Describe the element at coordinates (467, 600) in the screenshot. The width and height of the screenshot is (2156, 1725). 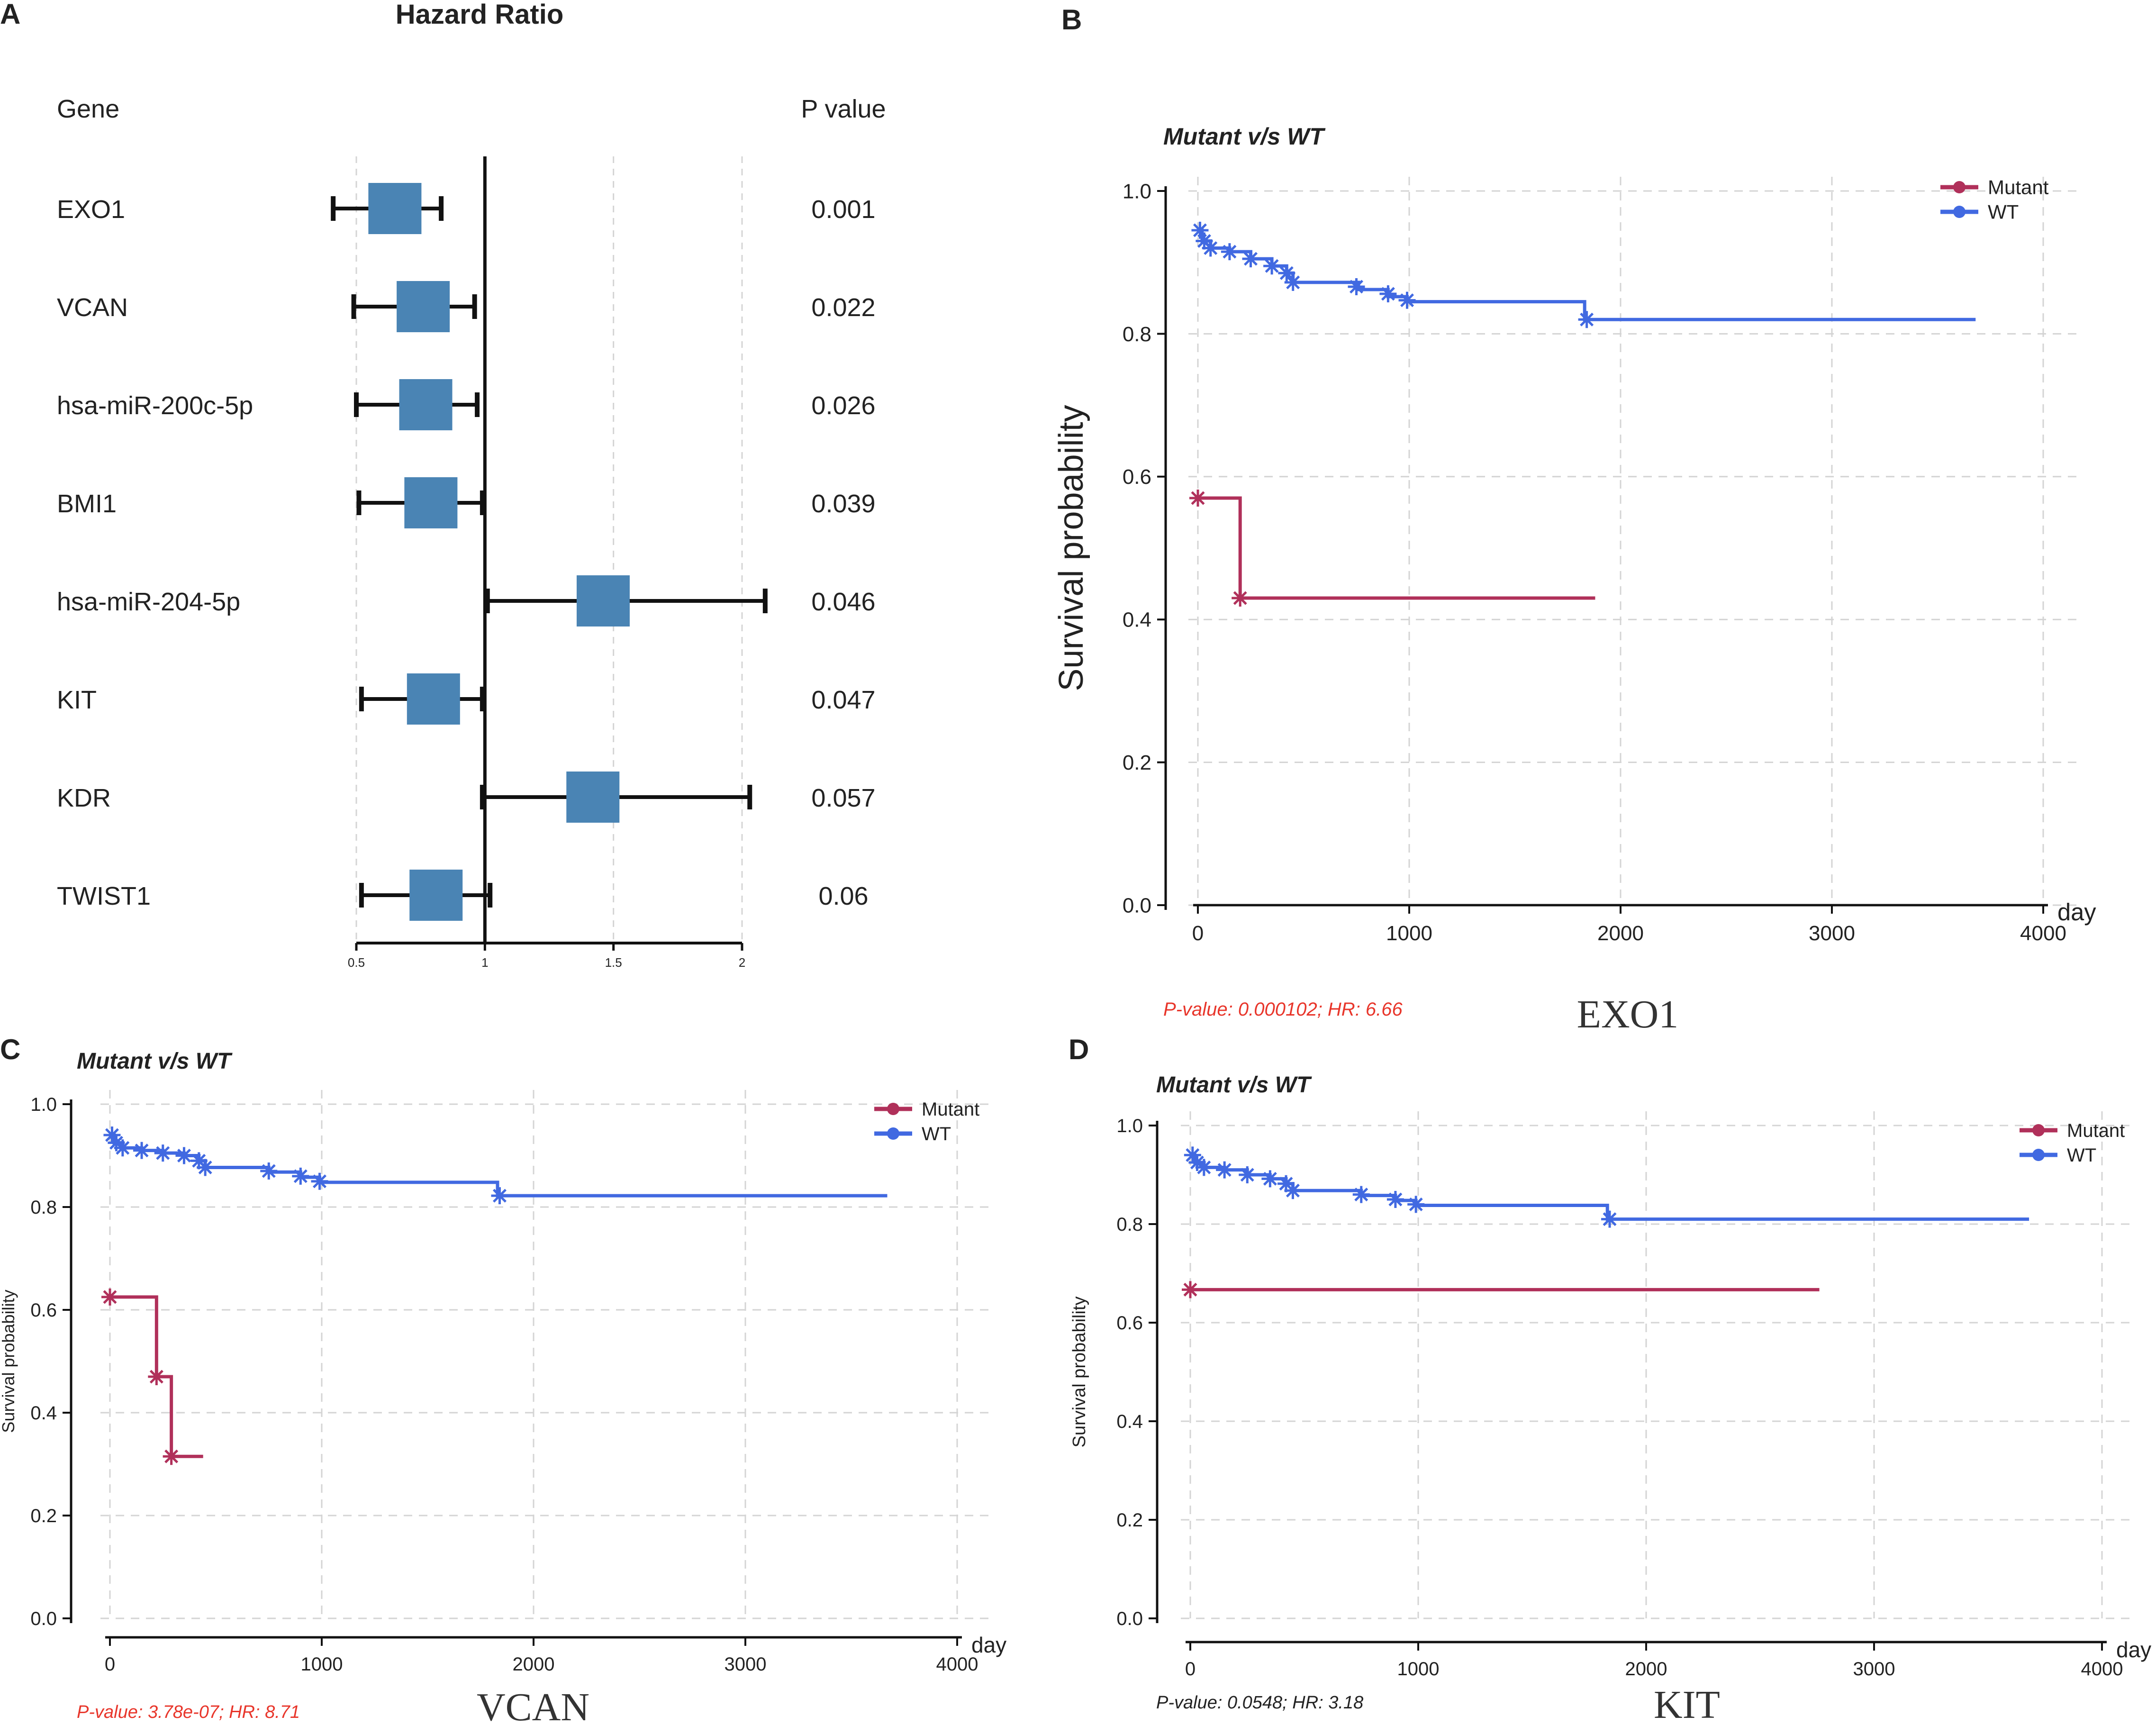
I see `forest-row: hsa-miR-204-5p 0.046` at that location.